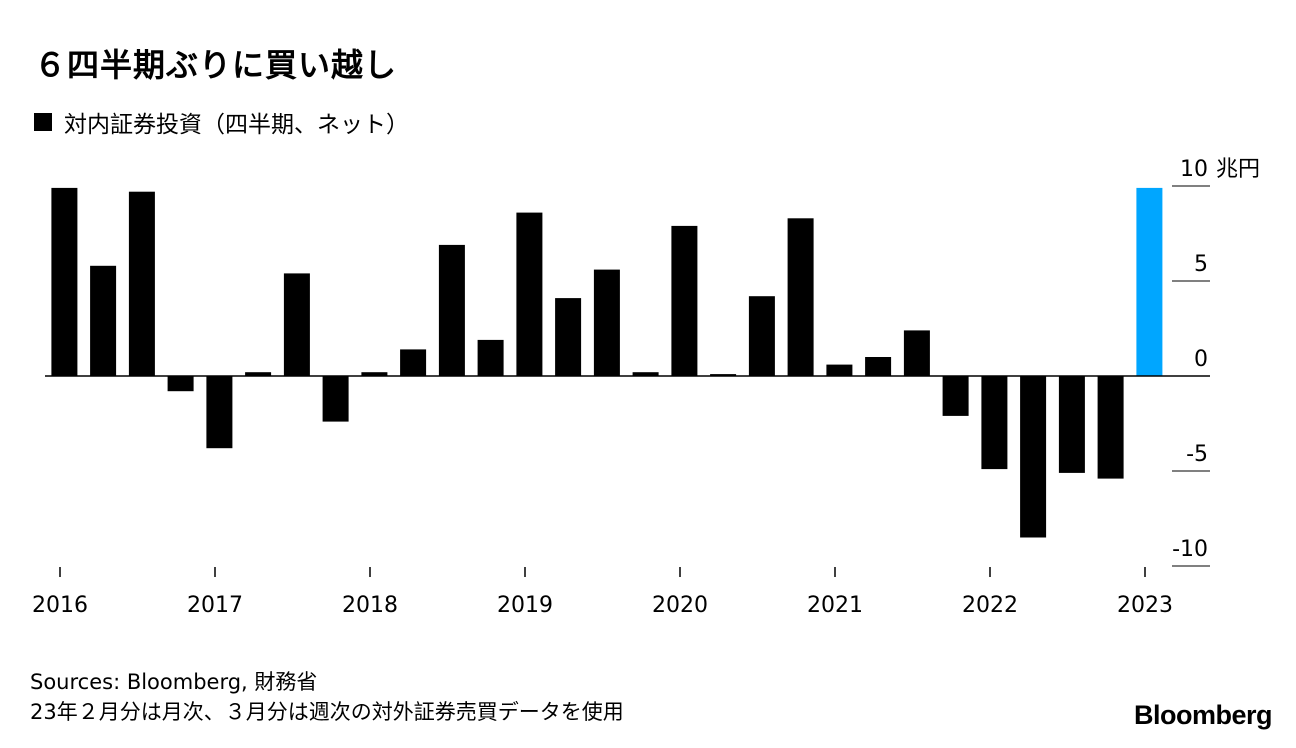 This screenshot has width=1296, height=748. I want to click on chart-title: ６四半期ぶりに買い越し, so click(216, 65).